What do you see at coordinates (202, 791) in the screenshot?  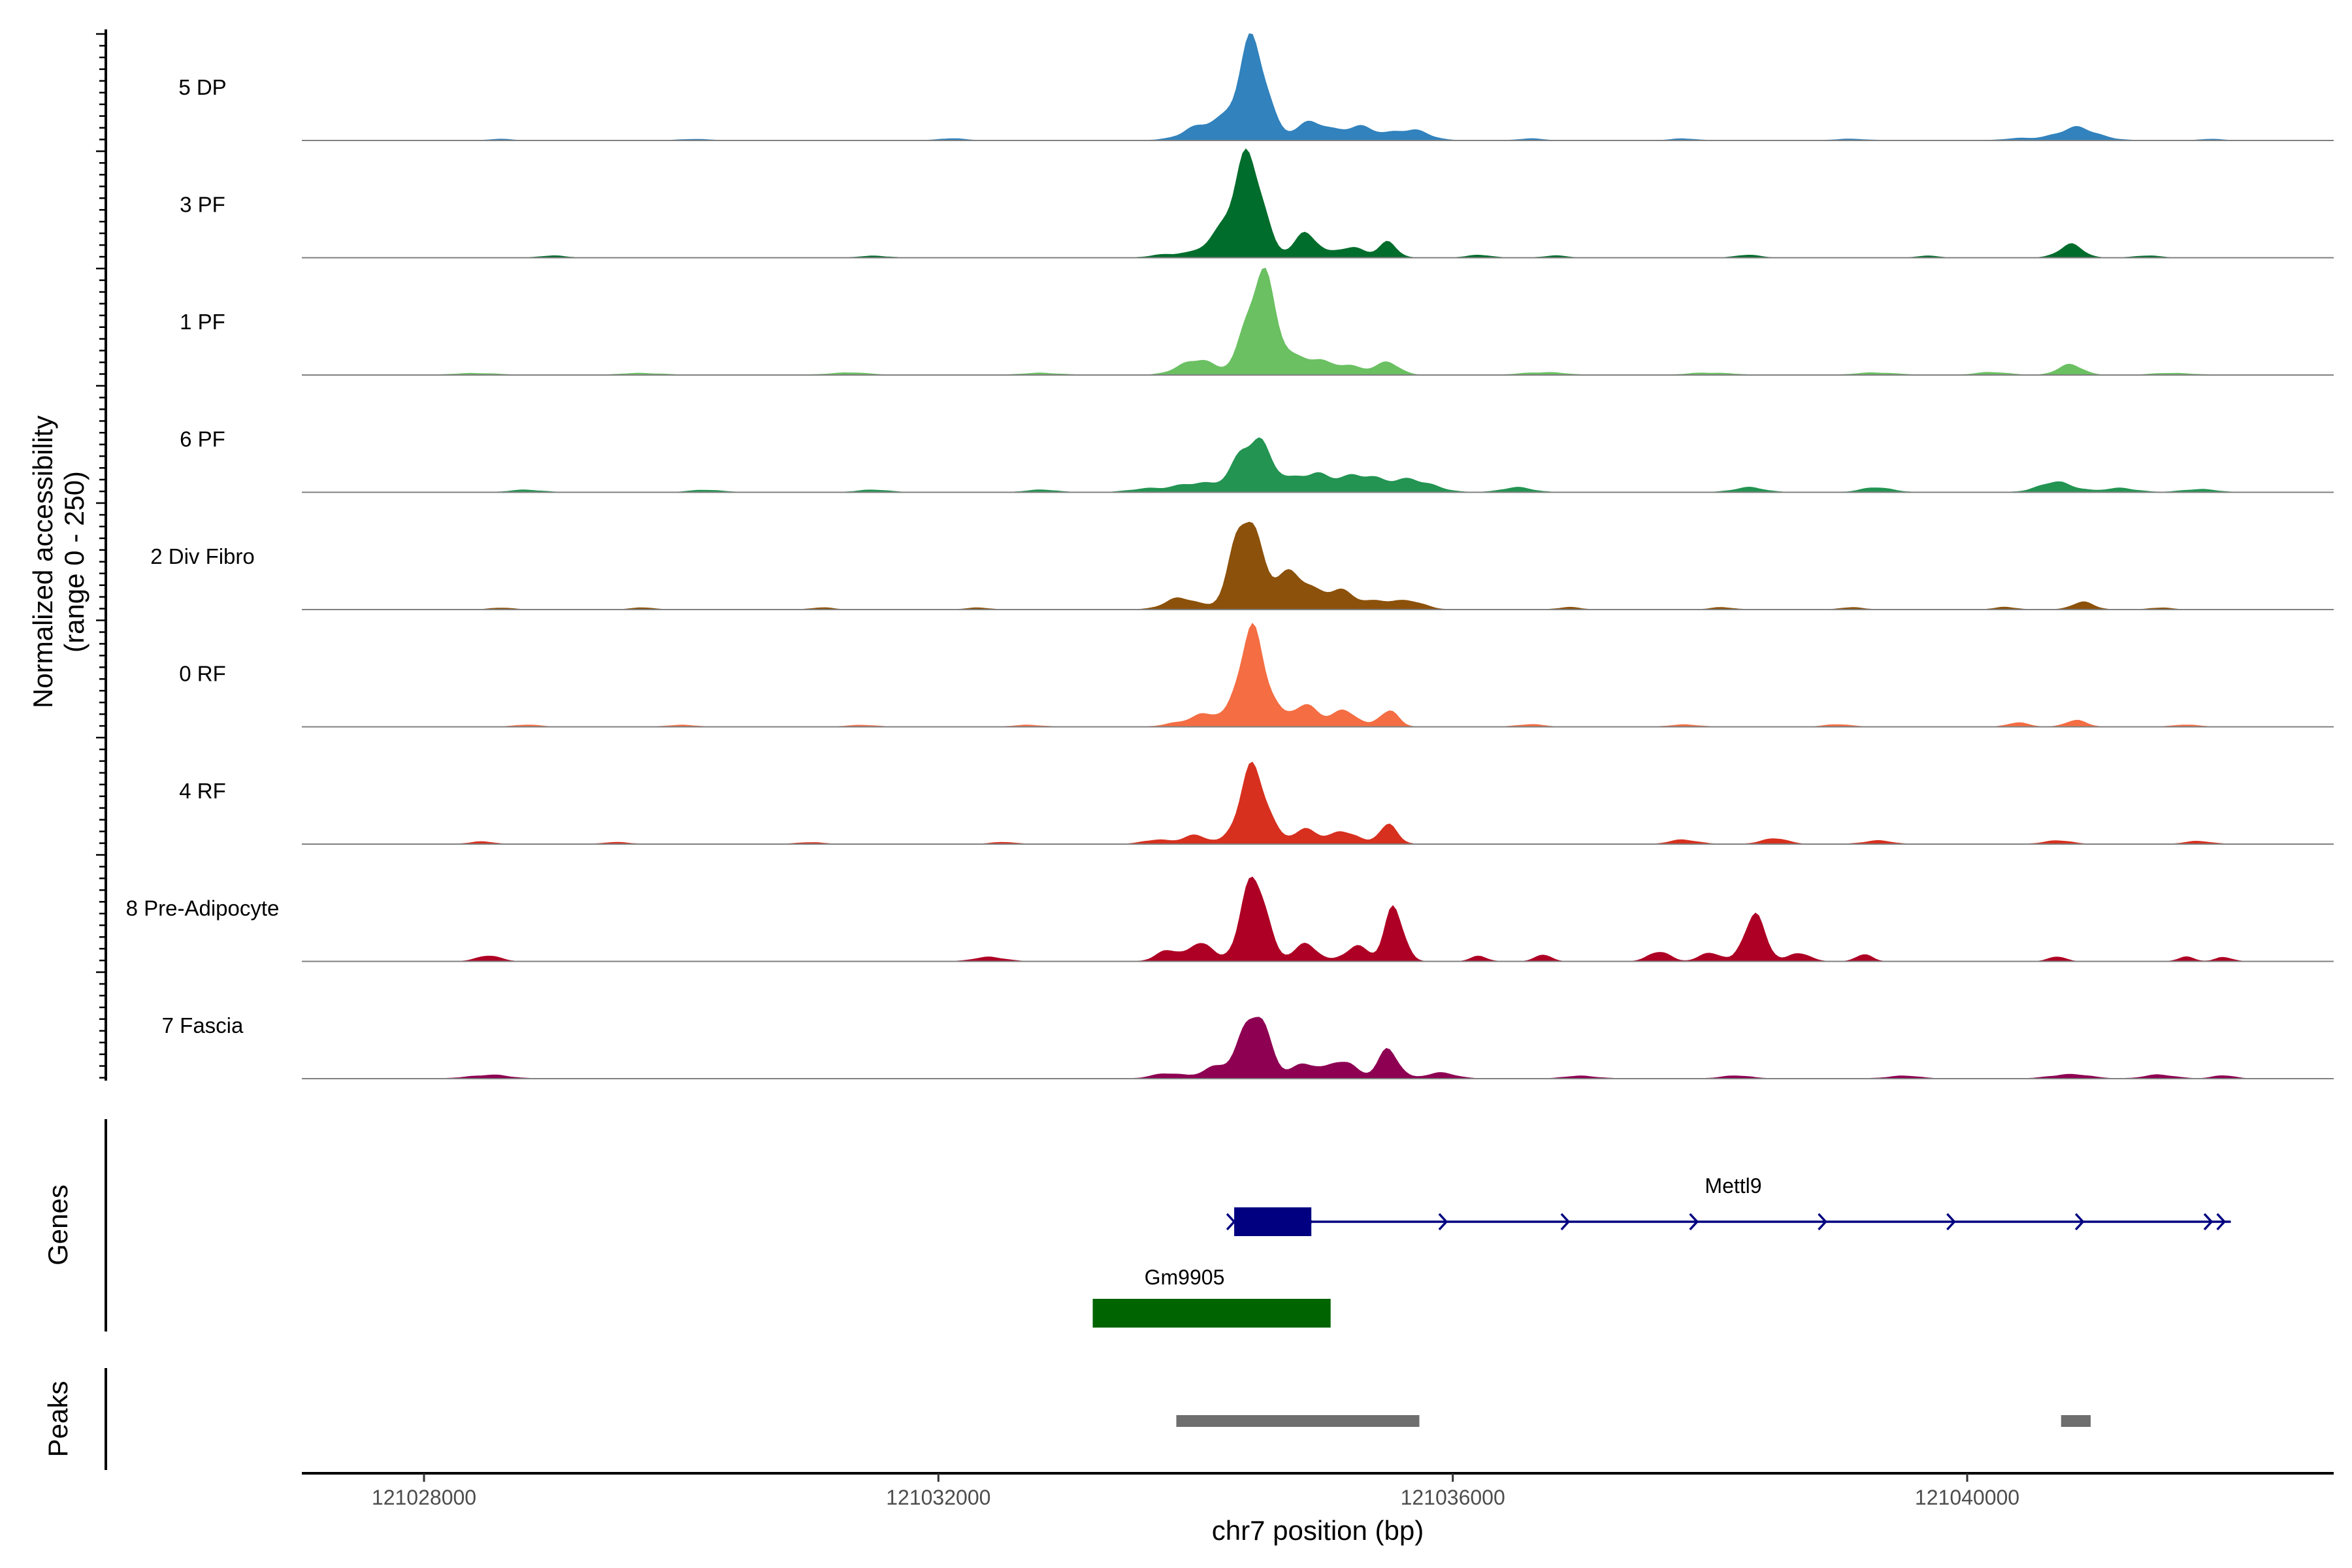 I see `track-label: 4 RF` at bounding box center [202, 791].